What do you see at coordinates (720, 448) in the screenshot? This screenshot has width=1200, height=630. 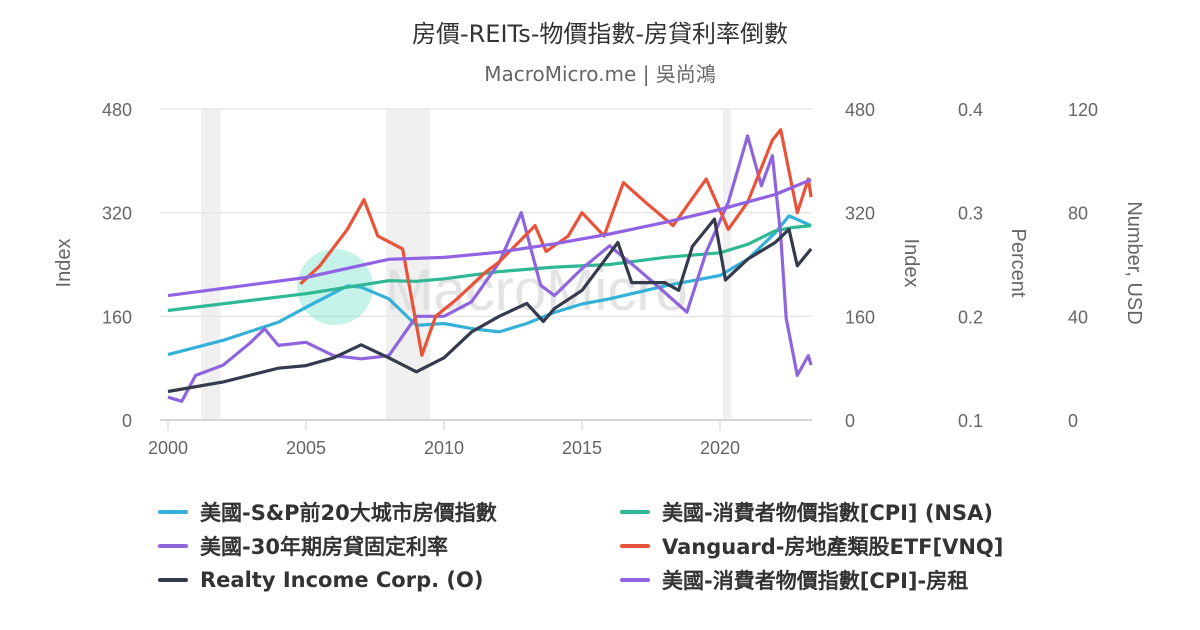 I see `x-tick-label: 2020` at bounding box center [720, 448].